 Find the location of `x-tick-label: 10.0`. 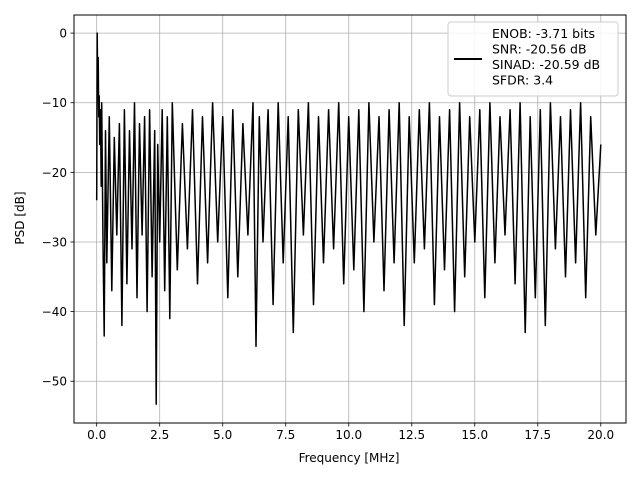

x-tick-label: 10.0 is located at coordinates (348, 435).